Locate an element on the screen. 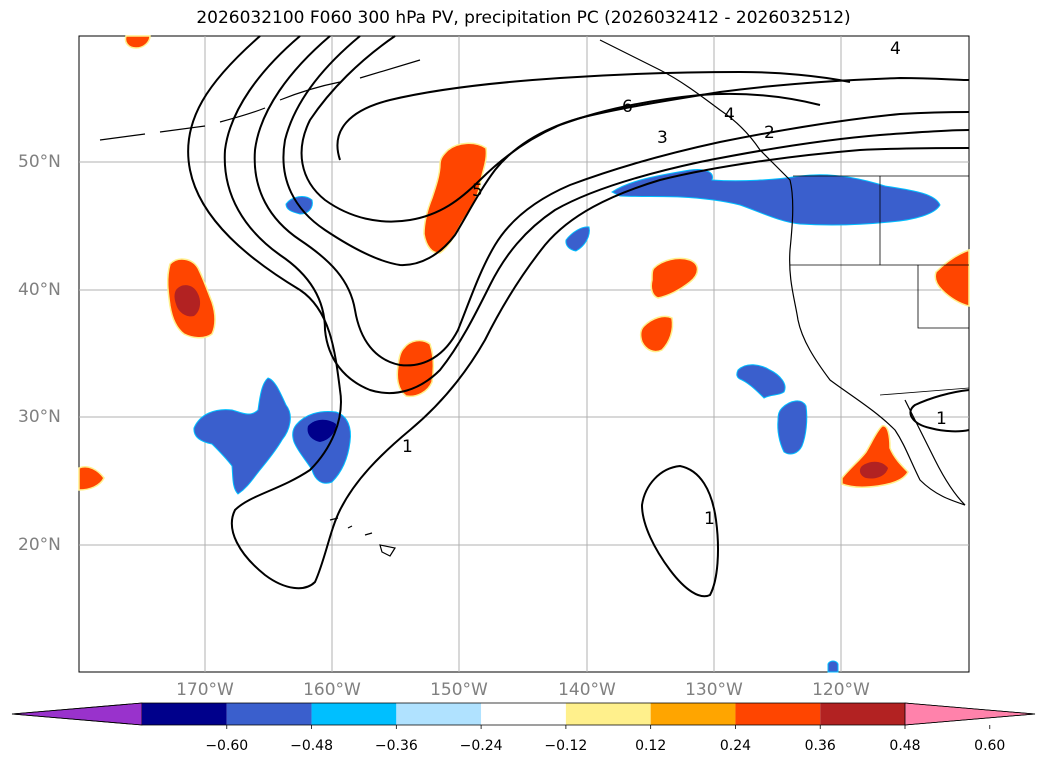 The image size is (1047, 765). lon-label-130w: 130°W is located at coordinates (714, 690).